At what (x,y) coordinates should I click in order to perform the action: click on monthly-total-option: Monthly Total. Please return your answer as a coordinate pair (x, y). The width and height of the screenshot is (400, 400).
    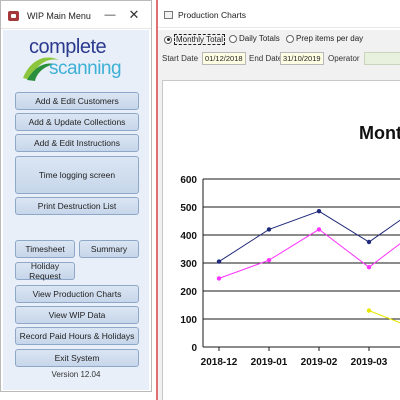
    Looking at the image, I should click on (194, 39).